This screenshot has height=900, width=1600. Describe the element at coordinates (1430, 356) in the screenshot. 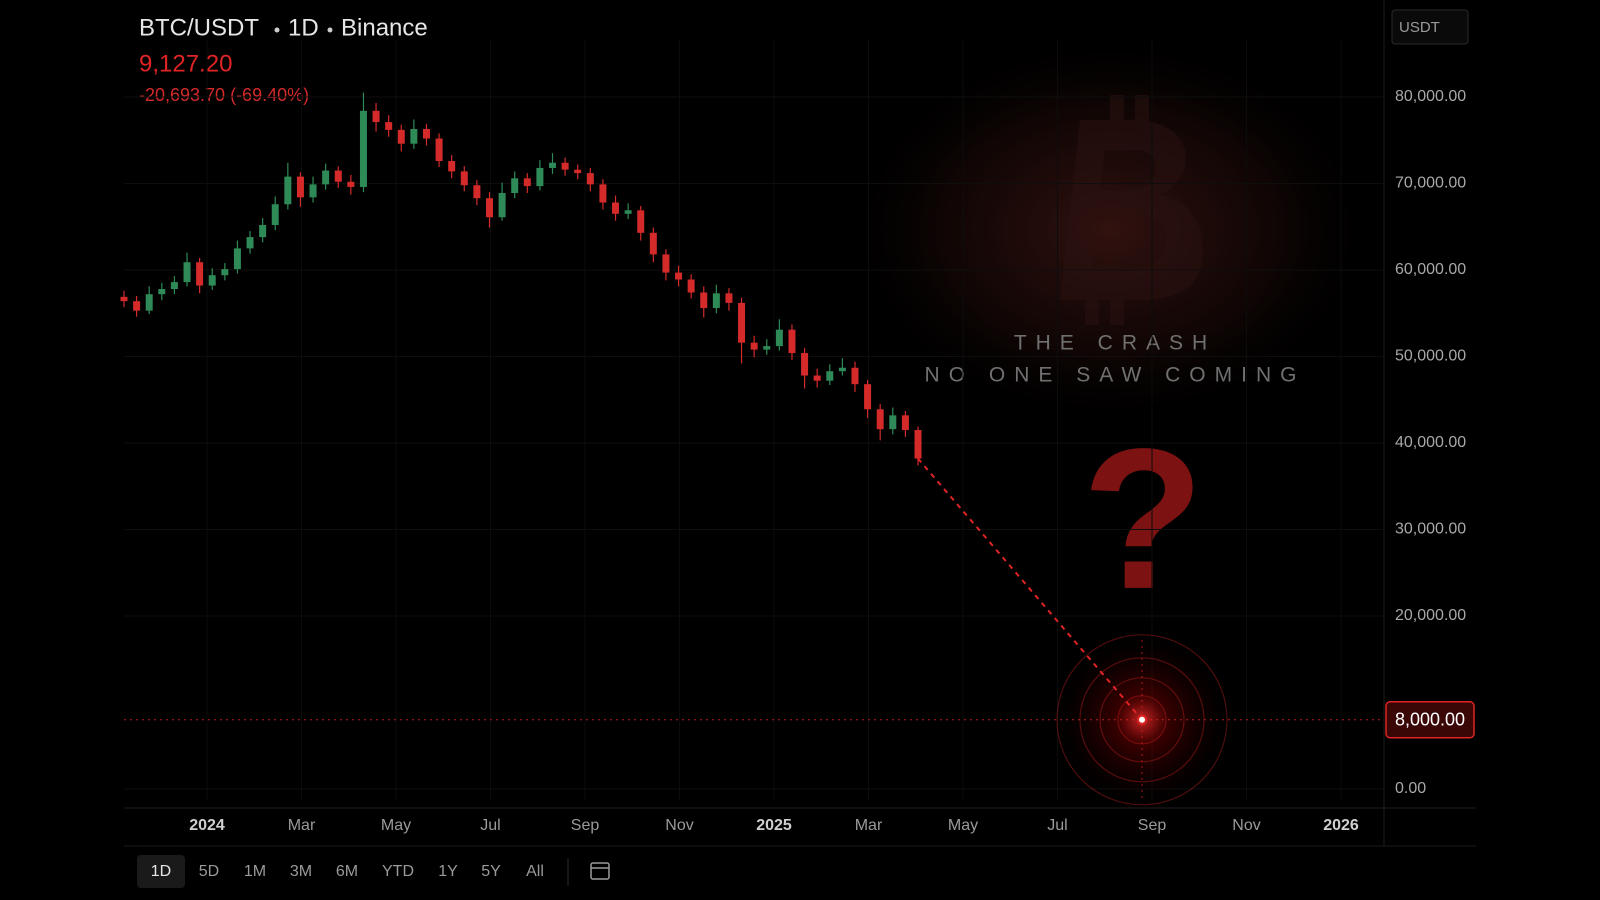

I see `y-tick-label: 50,000.00` at that location.